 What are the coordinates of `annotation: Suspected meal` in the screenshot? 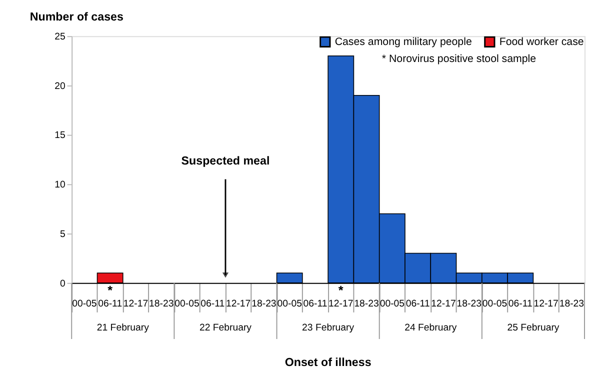 It's located at (225, 161).